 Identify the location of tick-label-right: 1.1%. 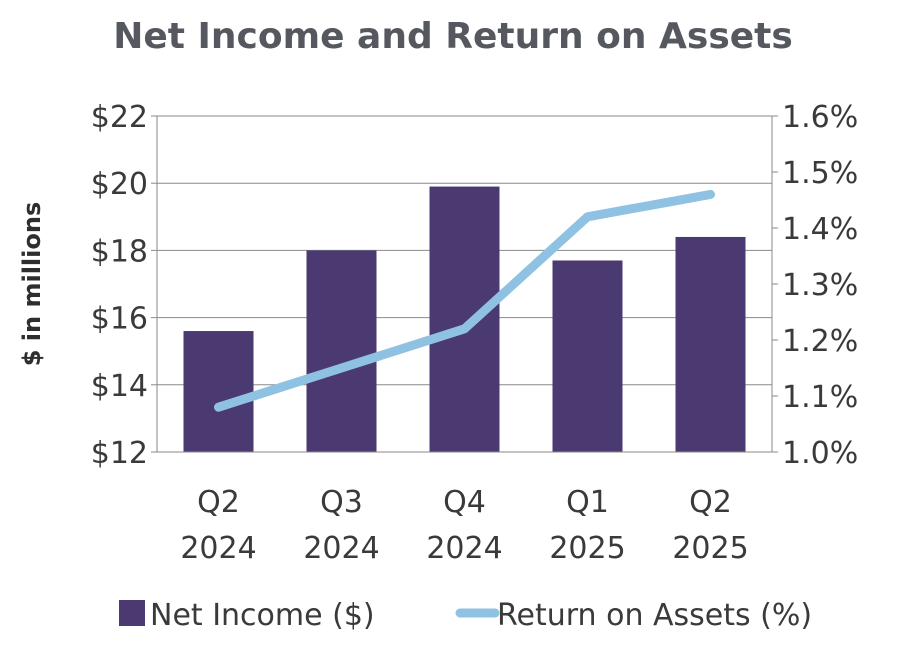
(820, 397).